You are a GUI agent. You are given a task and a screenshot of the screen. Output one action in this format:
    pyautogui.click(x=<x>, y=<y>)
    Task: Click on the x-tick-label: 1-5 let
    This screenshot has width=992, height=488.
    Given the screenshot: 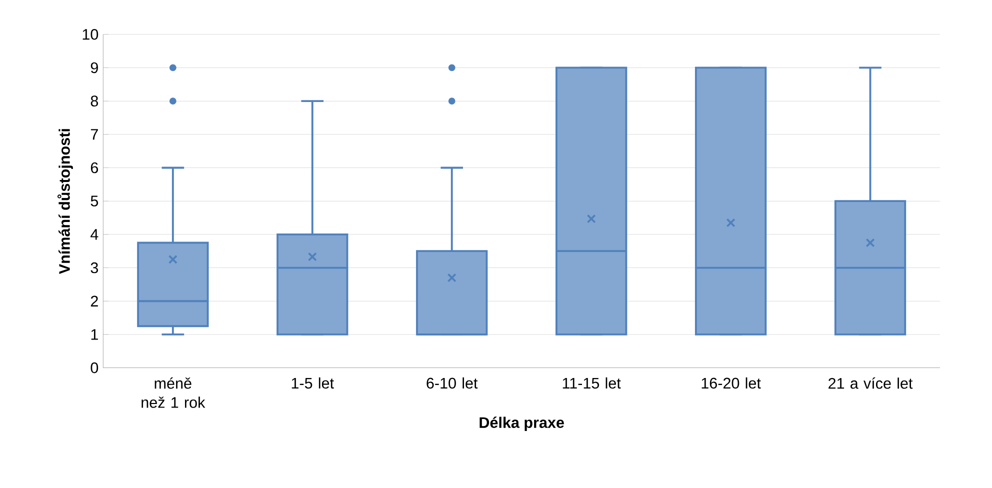 What is the action you would take?
    pyautogui.click(x=313, y=383)
    